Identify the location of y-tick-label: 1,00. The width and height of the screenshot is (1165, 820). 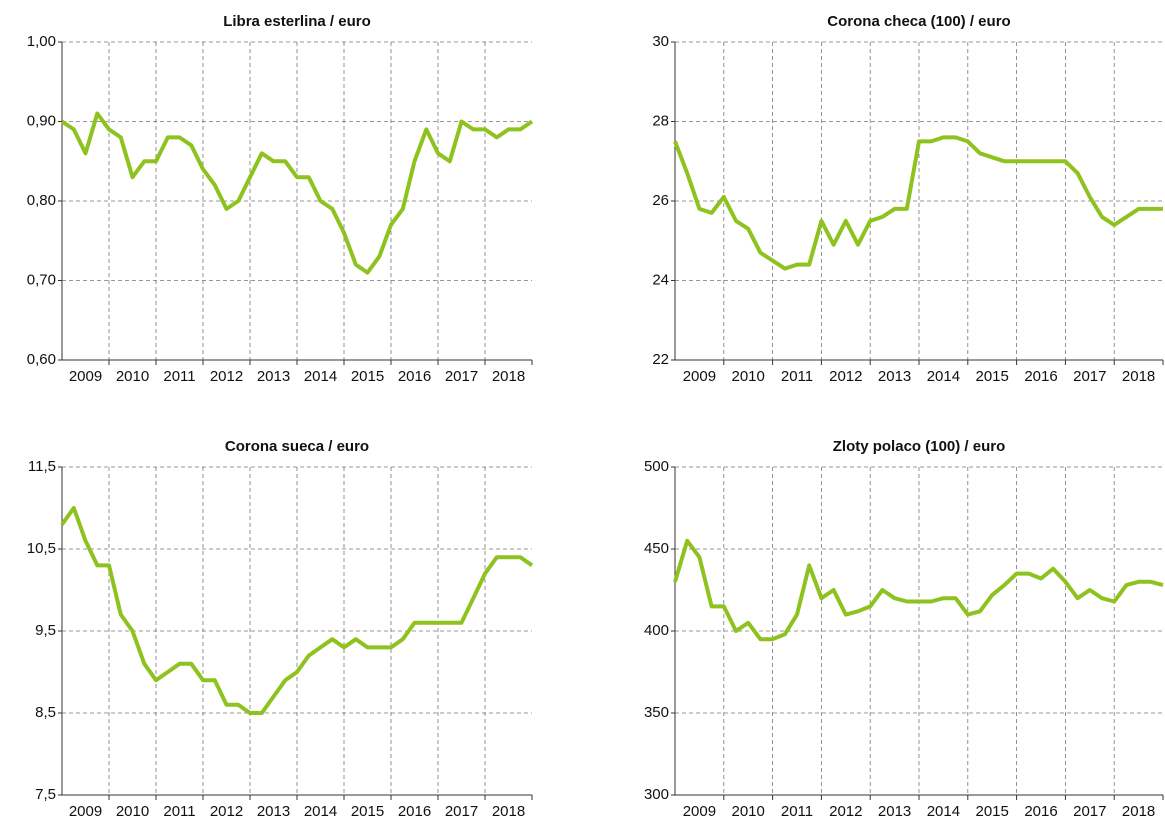
(41, 41).